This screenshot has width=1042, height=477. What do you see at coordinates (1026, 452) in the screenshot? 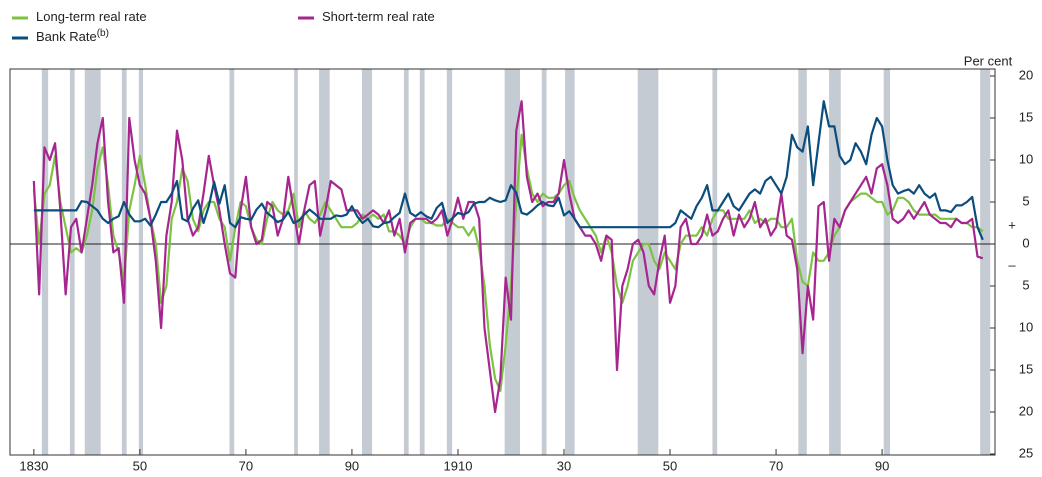
I see `y-tick-label: 25` at bounding box center [1026, 452].